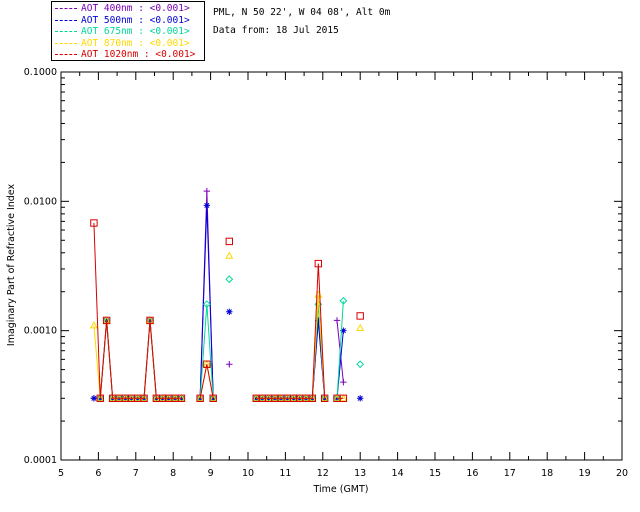  What do you see at coordinates (61, 473) in the screenshot?
I see `x-tick-label: 5` at bounding box center [61, 473].